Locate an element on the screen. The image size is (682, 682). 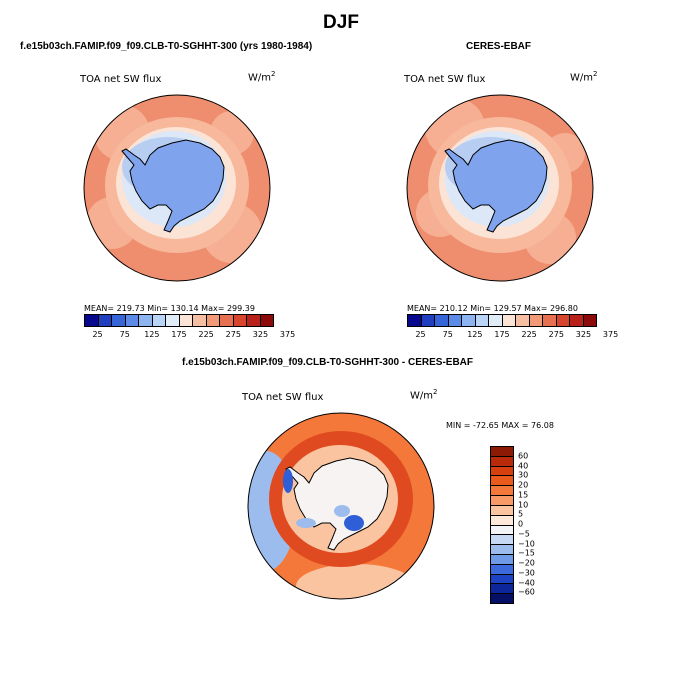
map-field is located at coordinates (500, 188).